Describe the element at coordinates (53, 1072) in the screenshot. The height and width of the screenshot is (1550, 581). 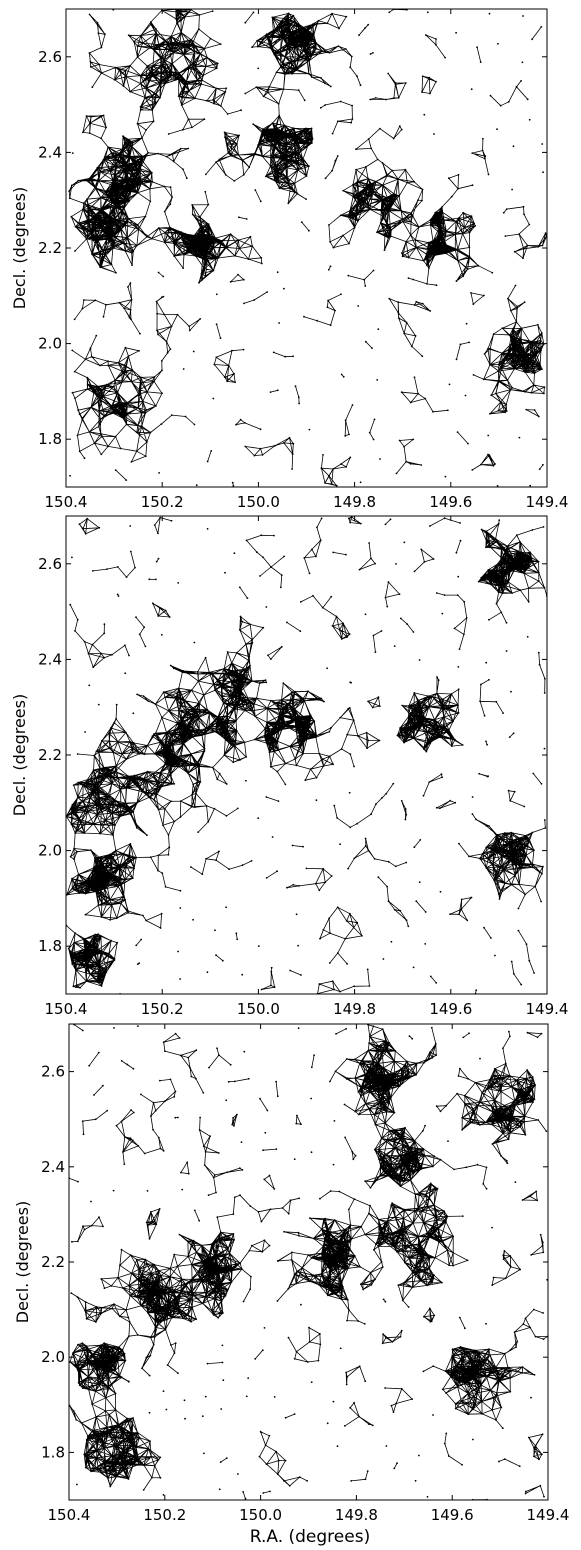
I see `y-tick-label: 2.6` at that location.